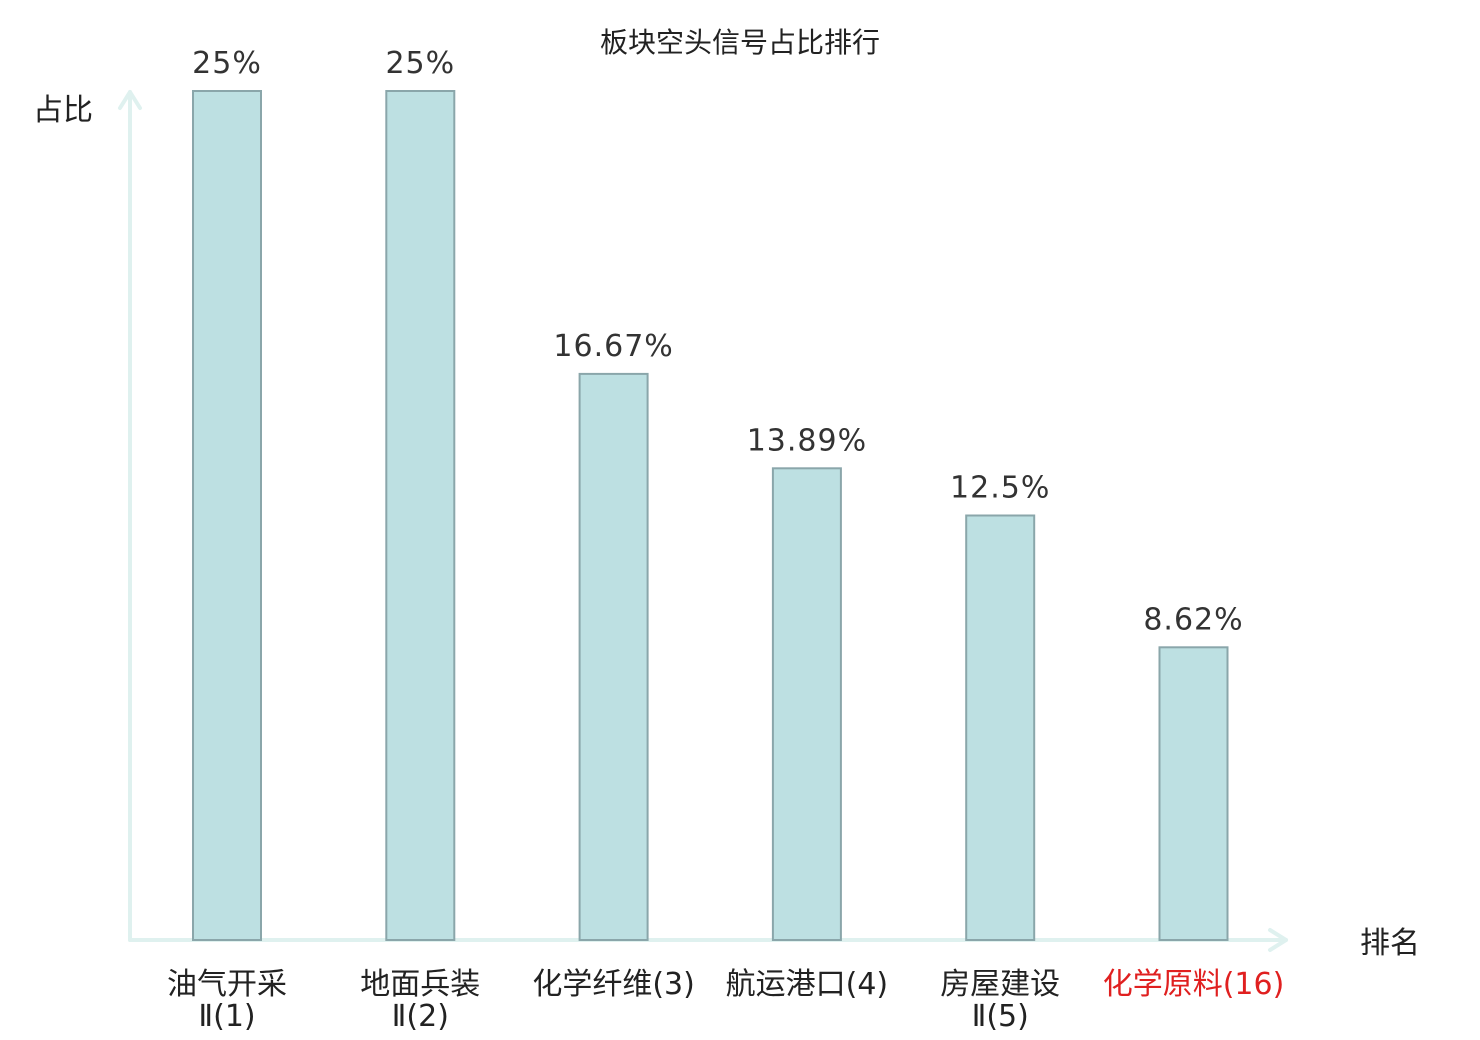 This screenshot has height=1040, width=1480. I want to click on y-axis, so click(130, 516).